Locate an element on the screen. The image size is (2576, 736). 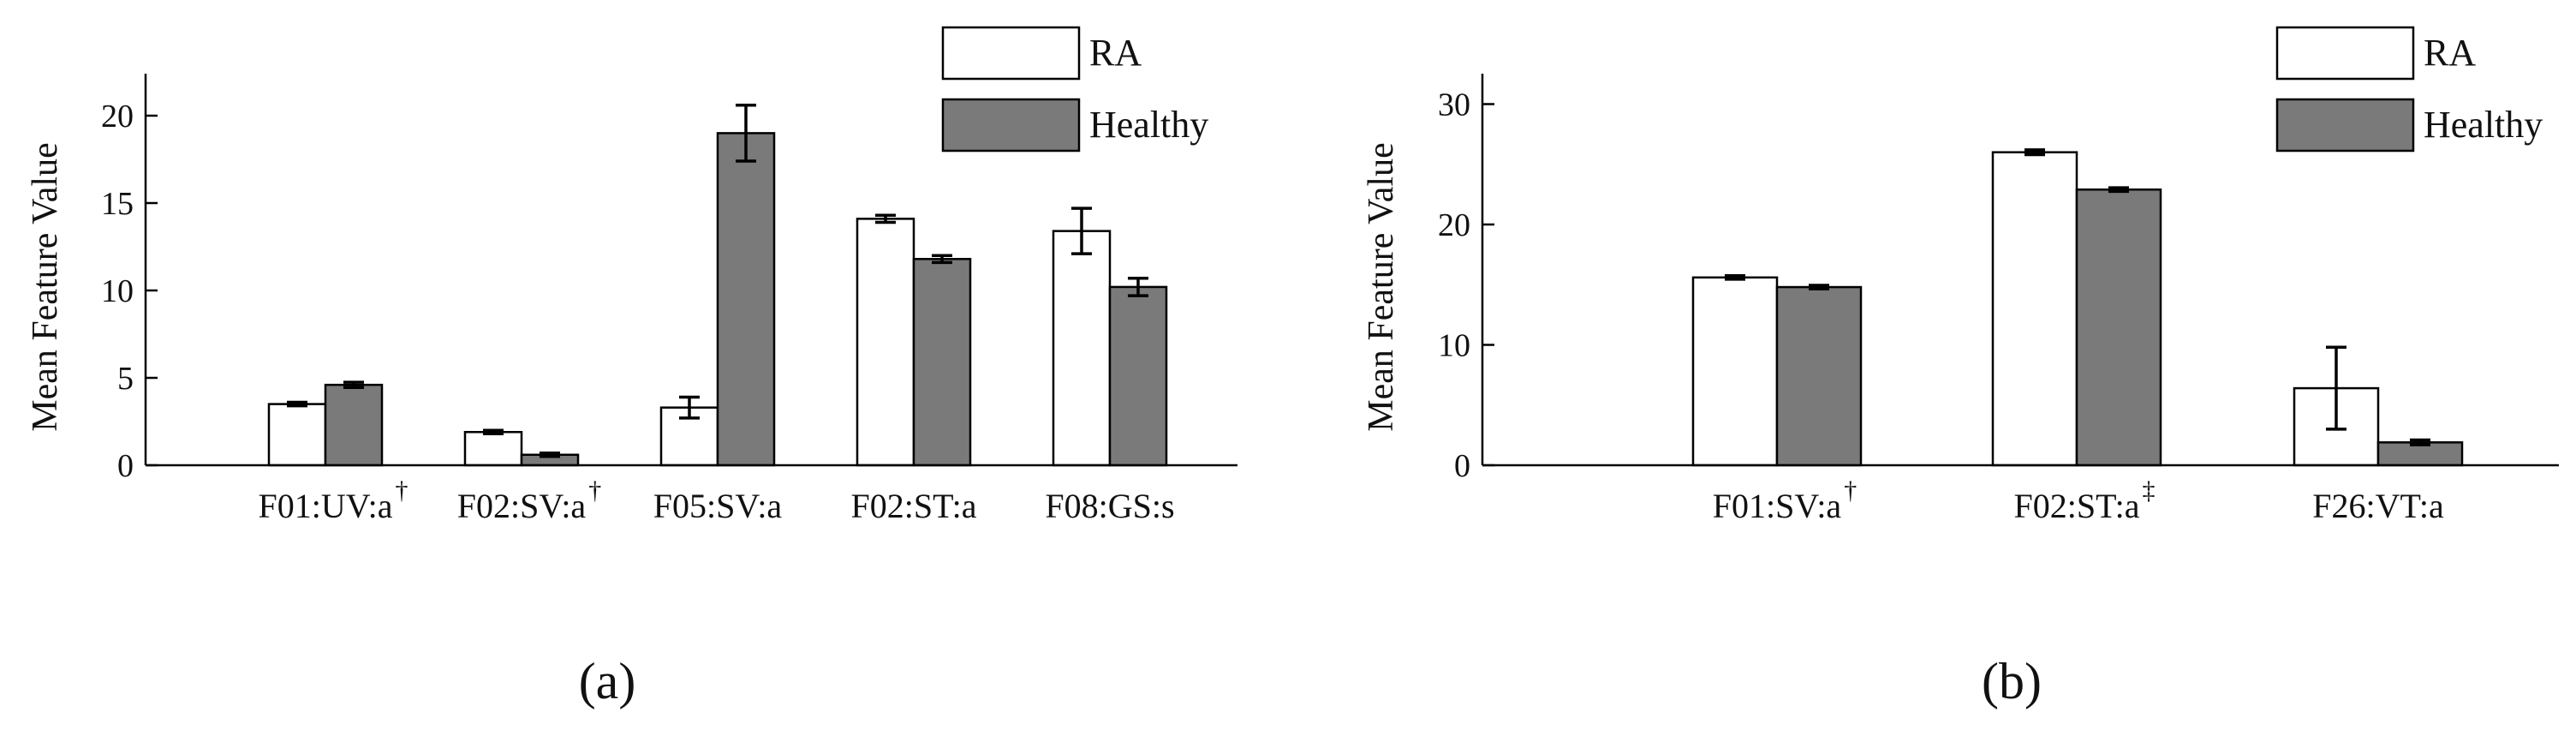
legend-swatch-healthy-a is located at coordinates (1011, 126).